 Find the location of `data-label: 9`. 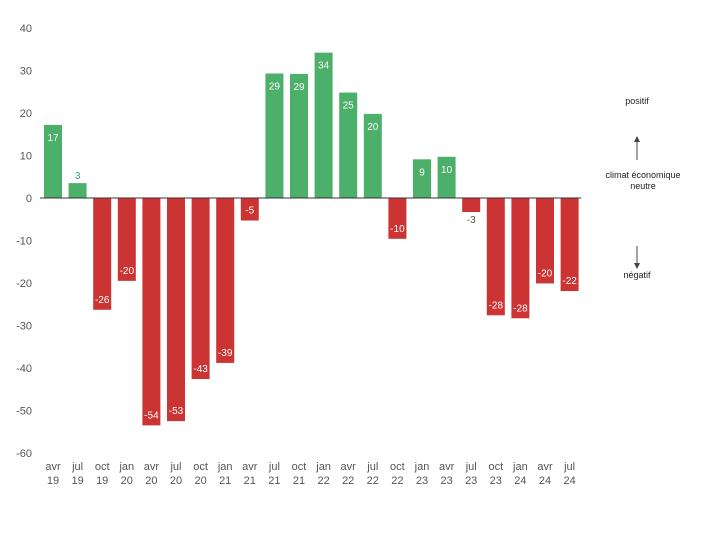

data-label: 9 is located at coordinates (422, 172).